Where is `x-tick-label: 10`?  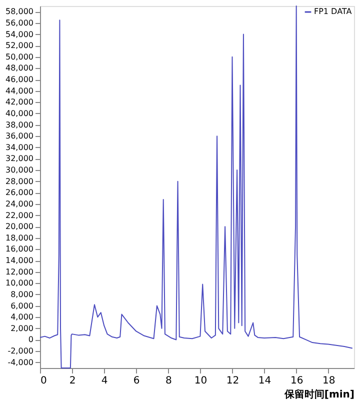
x-tick-label: 10 is located at coordinates (201, 381).